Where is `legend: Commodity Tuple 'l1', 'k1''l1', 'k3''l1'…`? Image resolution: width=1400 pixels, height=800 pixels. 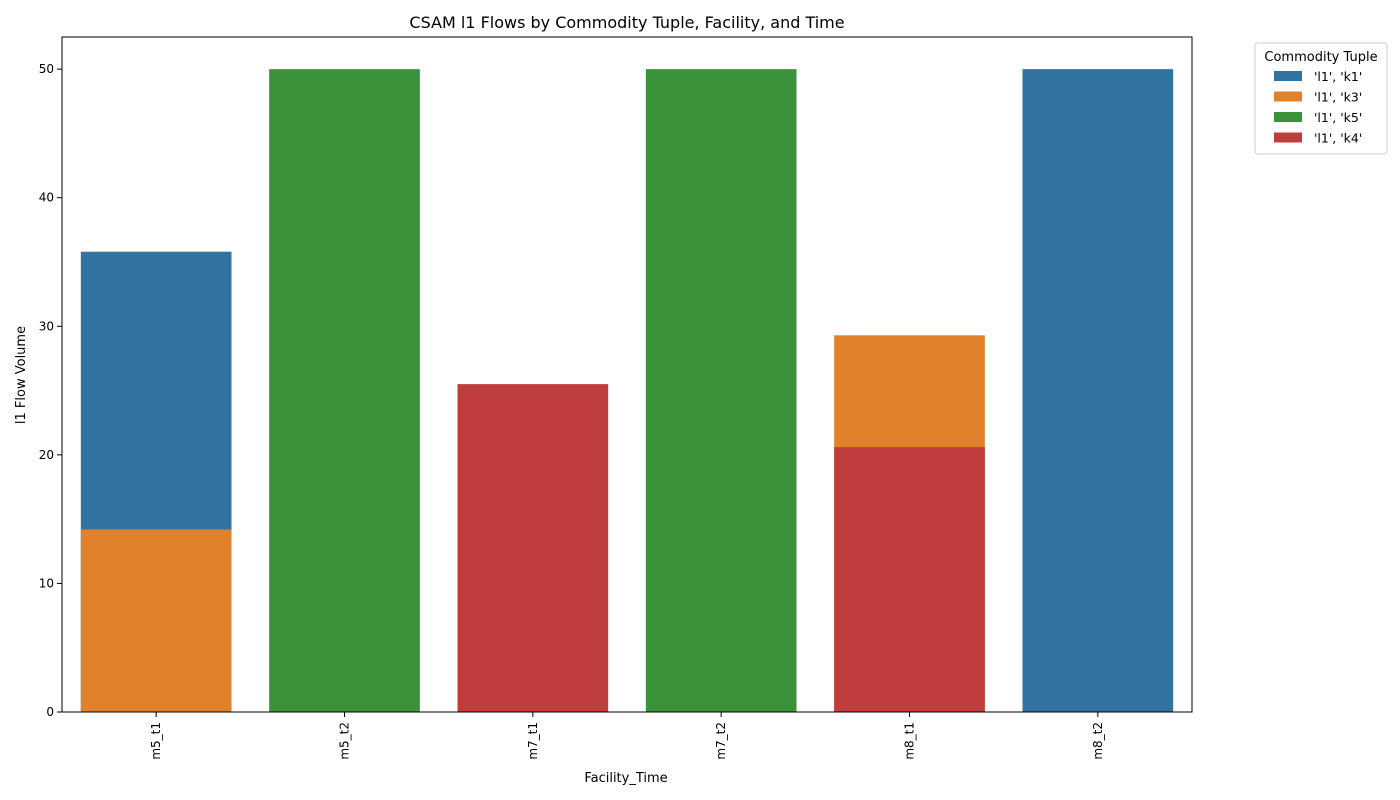
legend: Commodity Tuple 'l1', 'k1''l1', 'k3''l1'… is located at coordinates (1321, 98).